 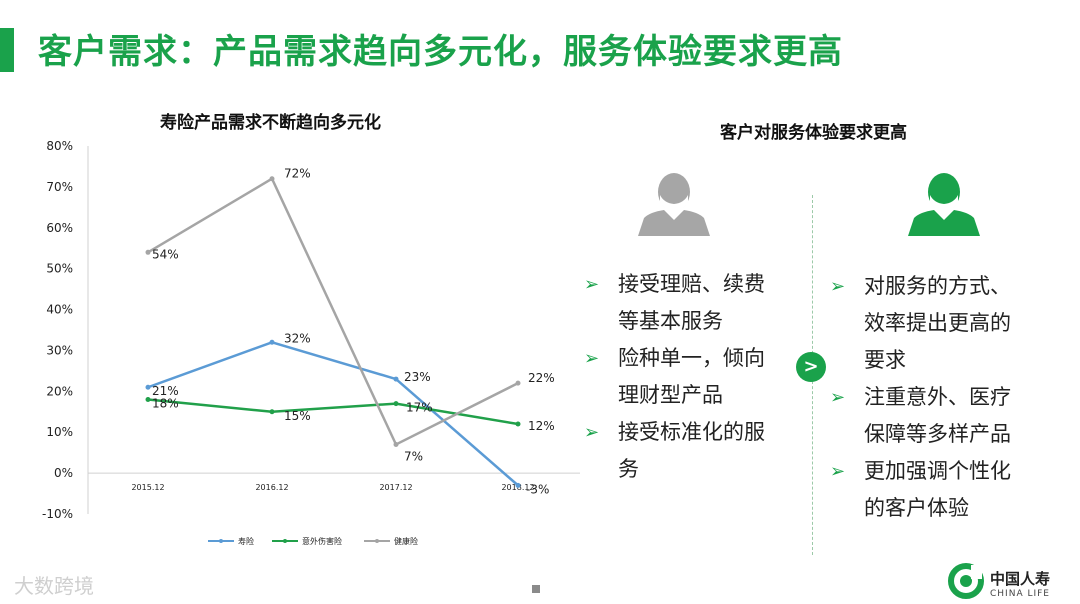 What do you see at coordinates (59, 269) in the screenshot?
I see `y-tick-label: 50%` at bounding box center [59, 269].